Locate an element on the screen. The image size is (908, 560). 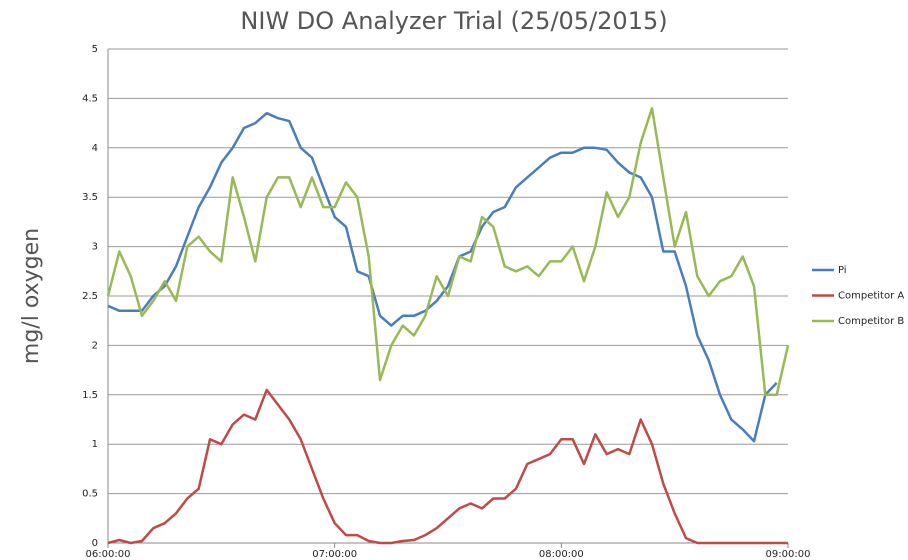
y-axis-label: mg/l oxygen is located at coordinates (31, 296).